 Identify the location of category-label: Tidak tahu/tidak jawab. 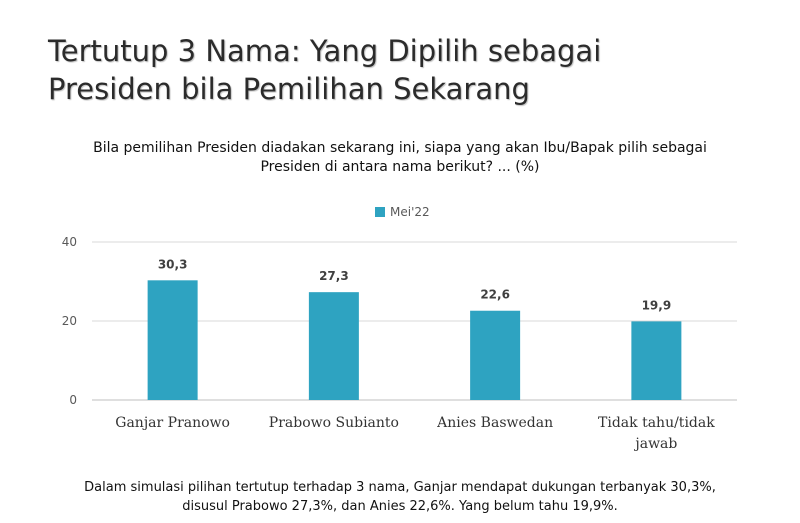
(656, 433).